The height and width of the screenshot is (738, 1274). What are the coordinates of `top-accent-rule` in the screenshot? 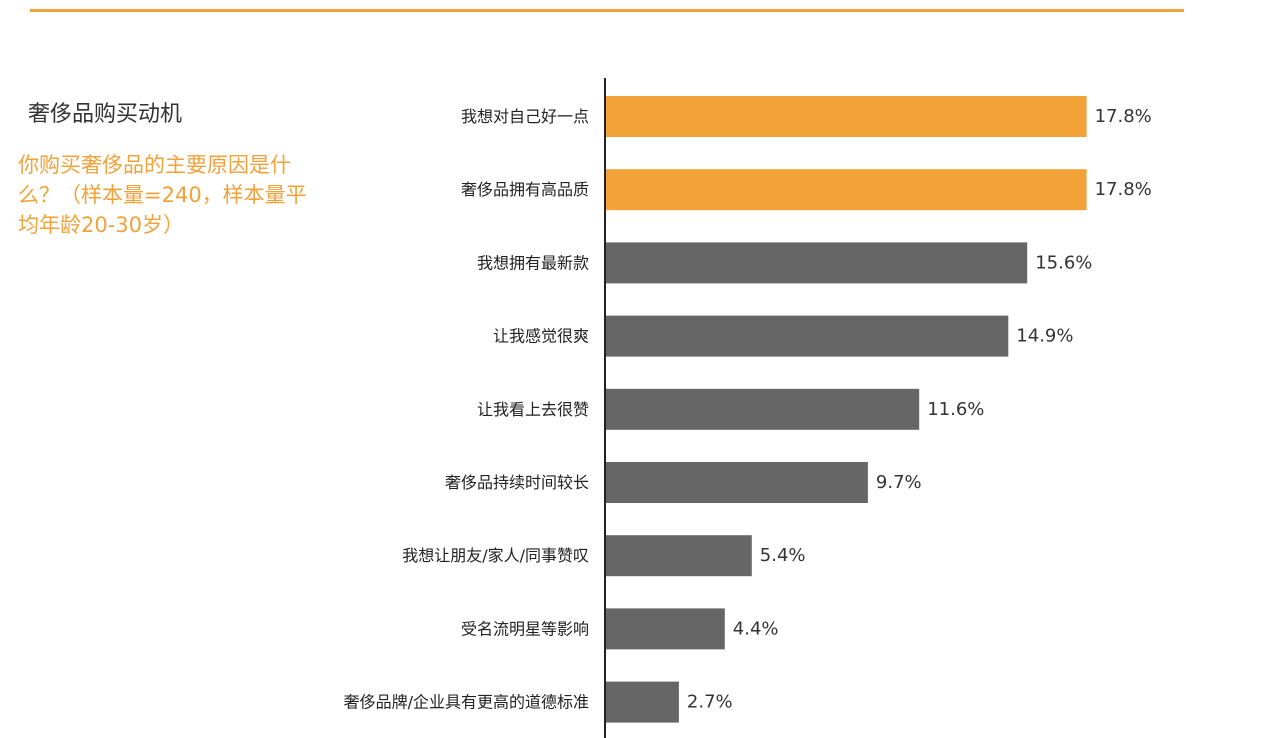 It's located at (607, 10).